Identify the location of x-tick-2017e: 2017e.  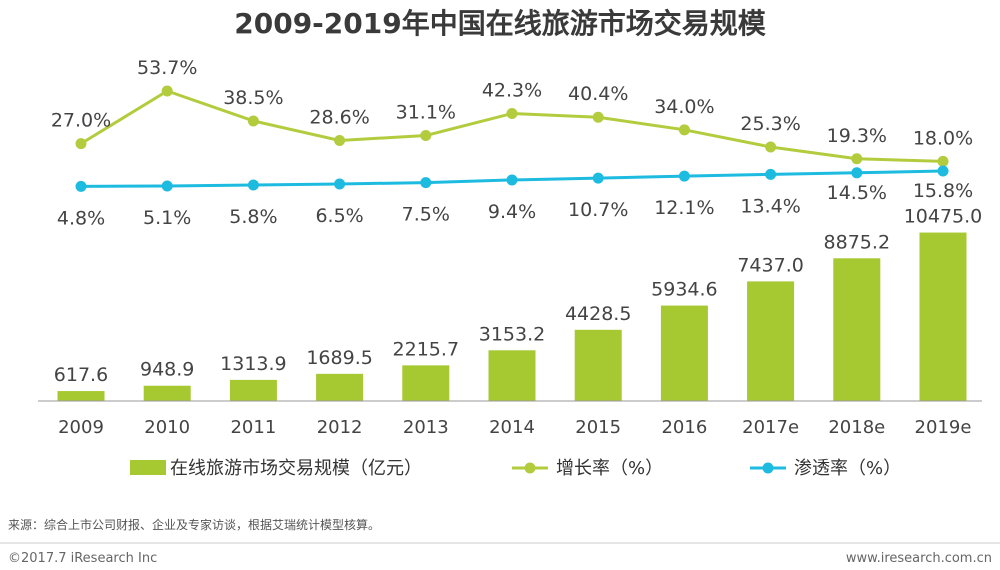
(770, 427).